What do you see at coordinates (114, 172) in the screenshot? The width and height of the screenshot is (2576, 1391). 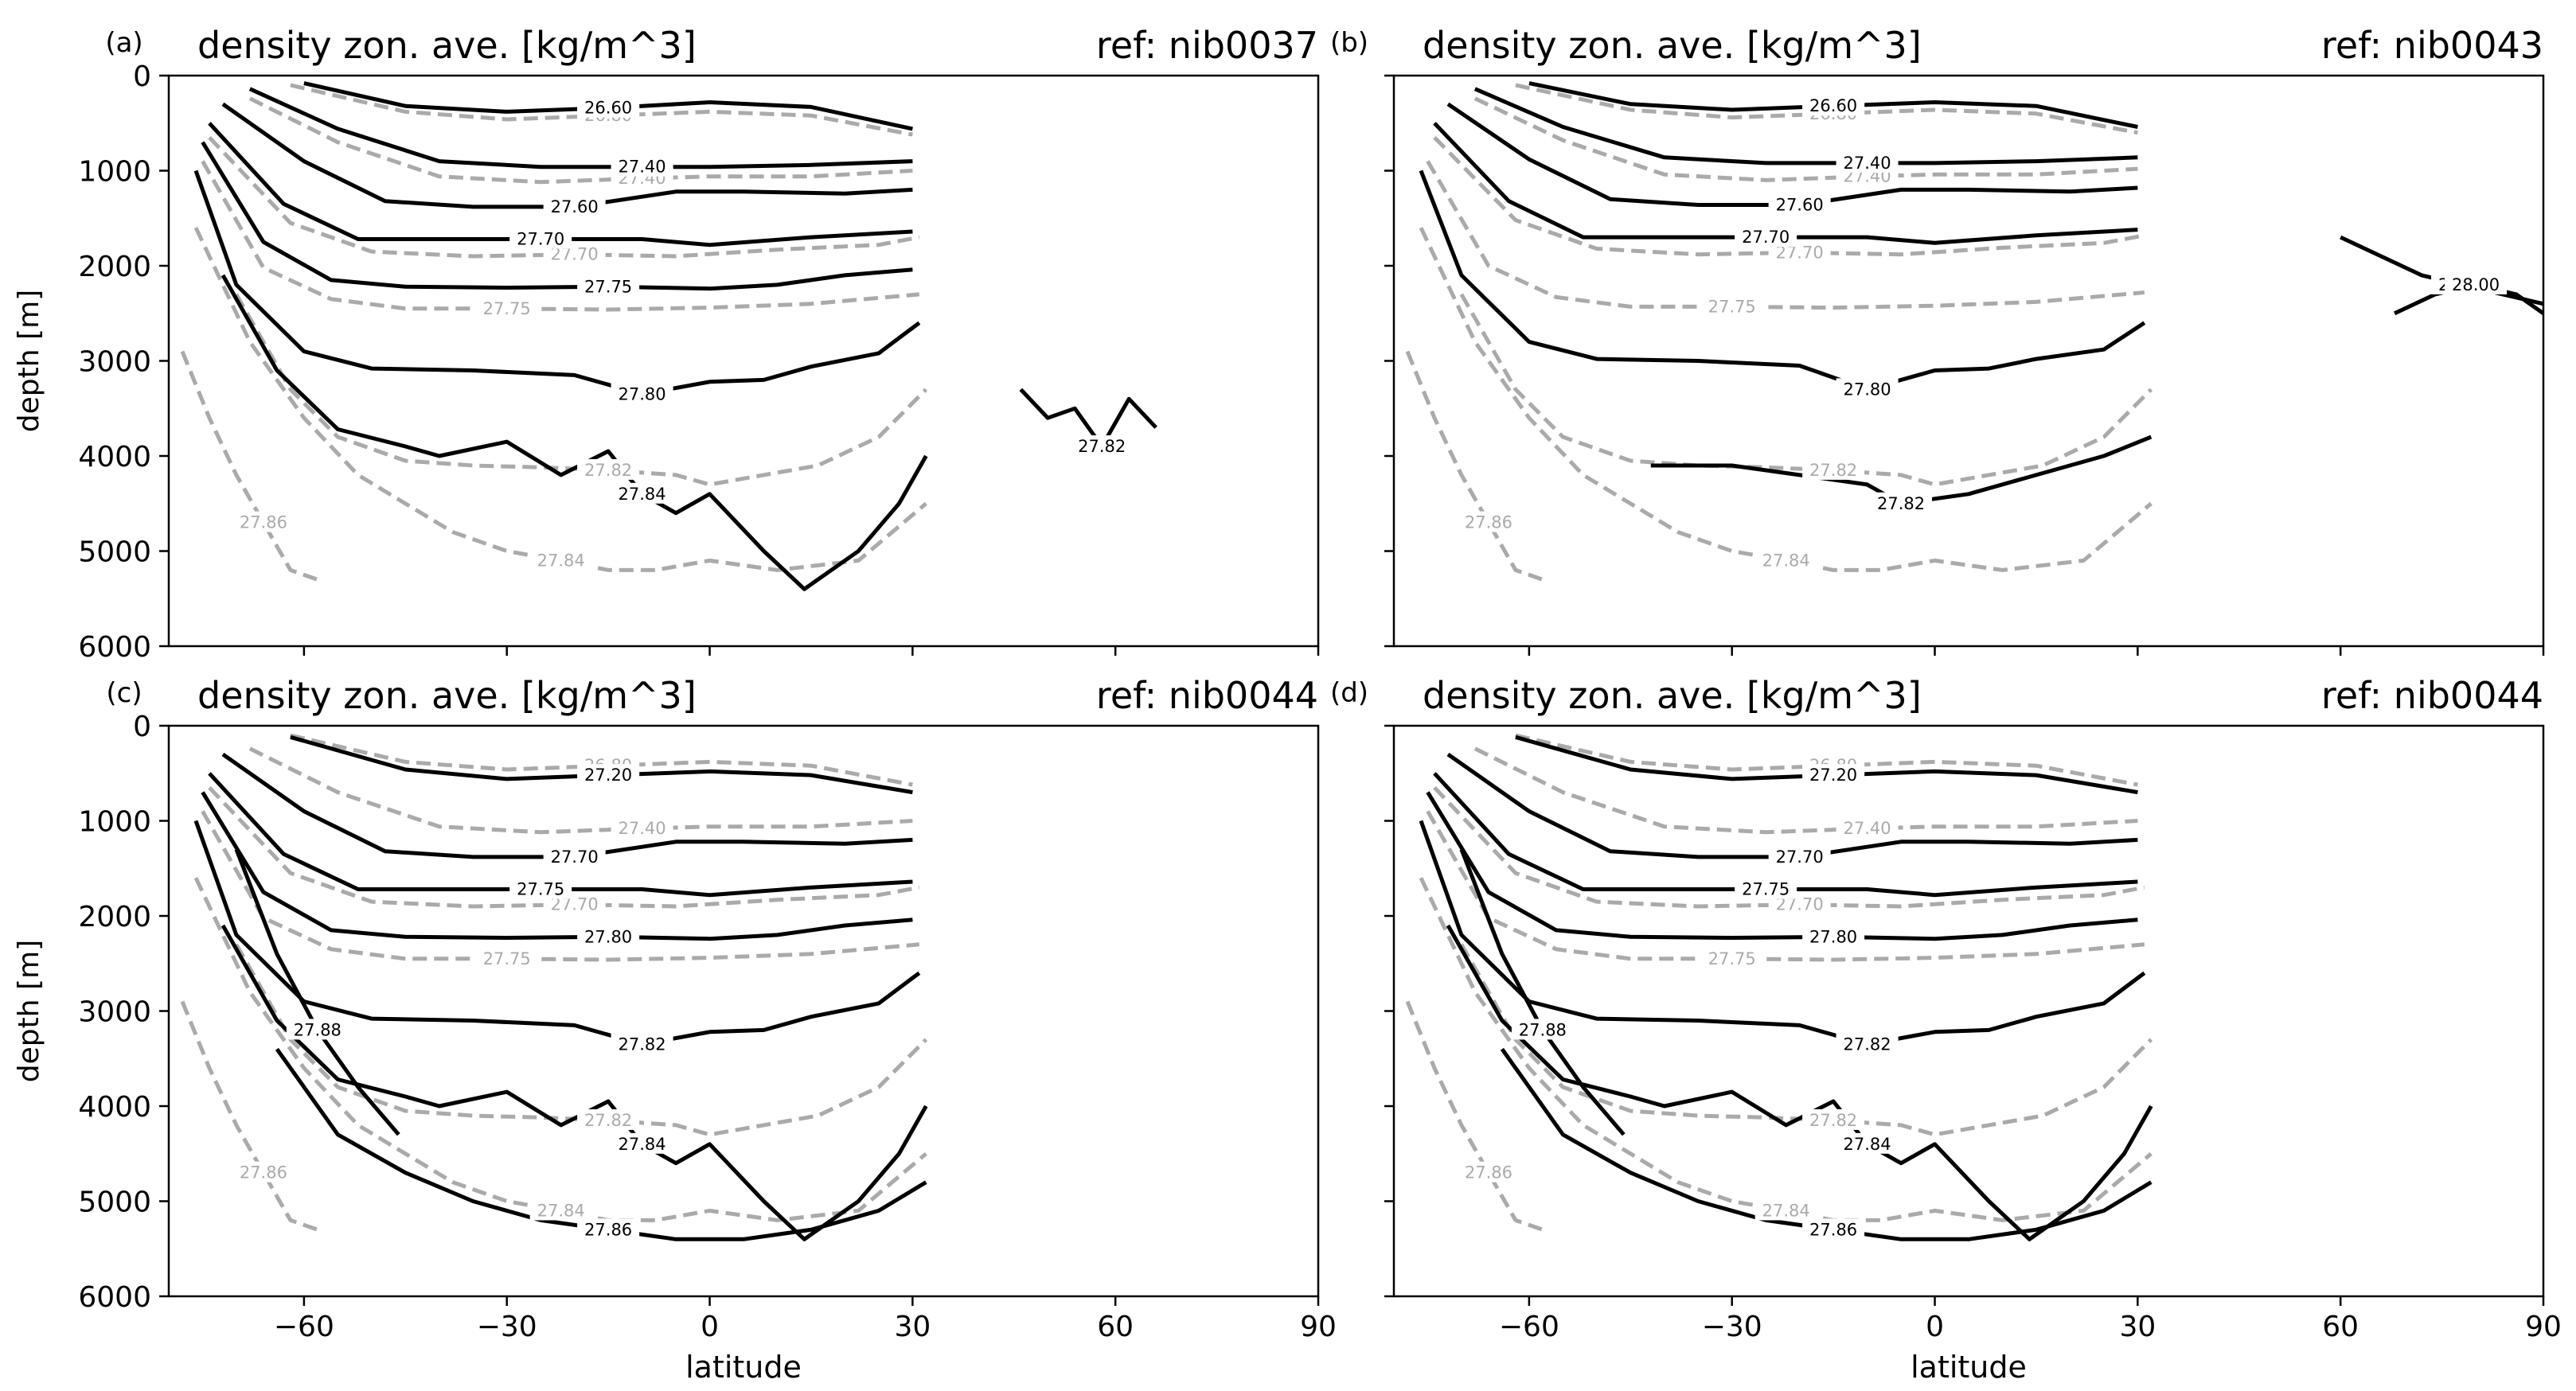 I see `y-tick-label: 1000` at bounding box center [114, 172].